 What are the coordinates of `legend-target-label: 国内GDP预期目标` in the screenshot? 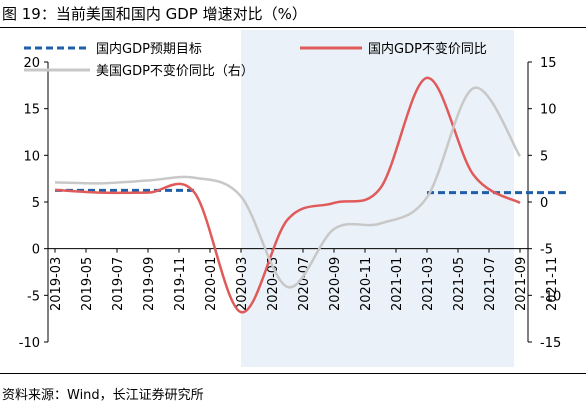 It's located at (149, 49).